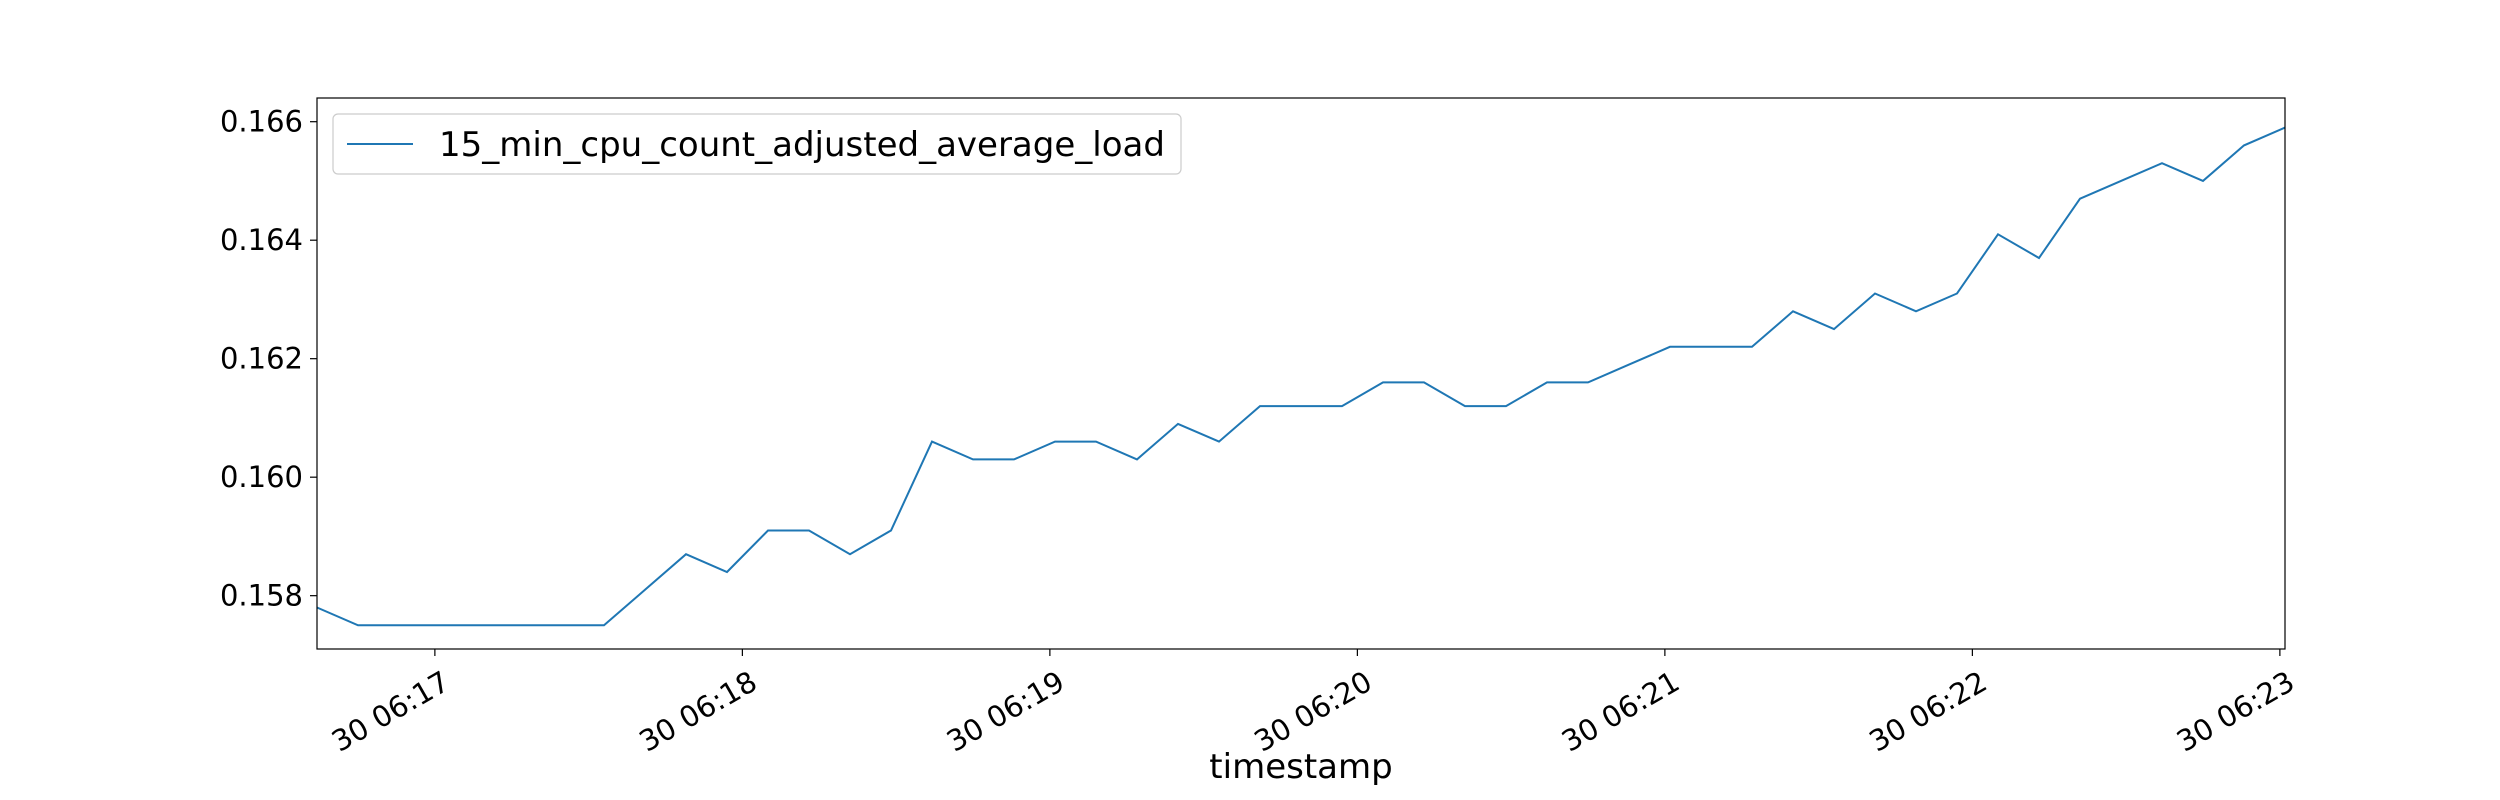  I want to click on y-tick-label: 0.166, so click(261, 122).